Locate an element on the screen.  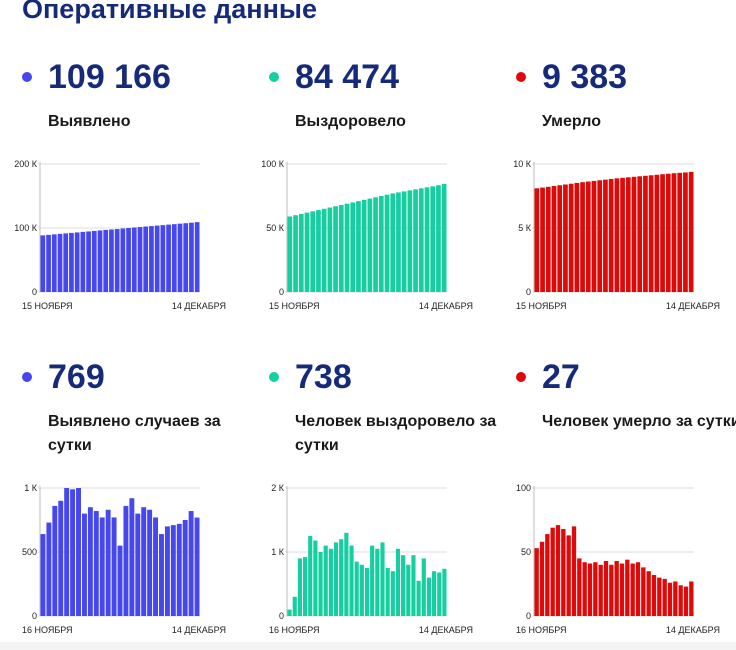
y-tick-label: 50 is located at coordinates (526, 552).